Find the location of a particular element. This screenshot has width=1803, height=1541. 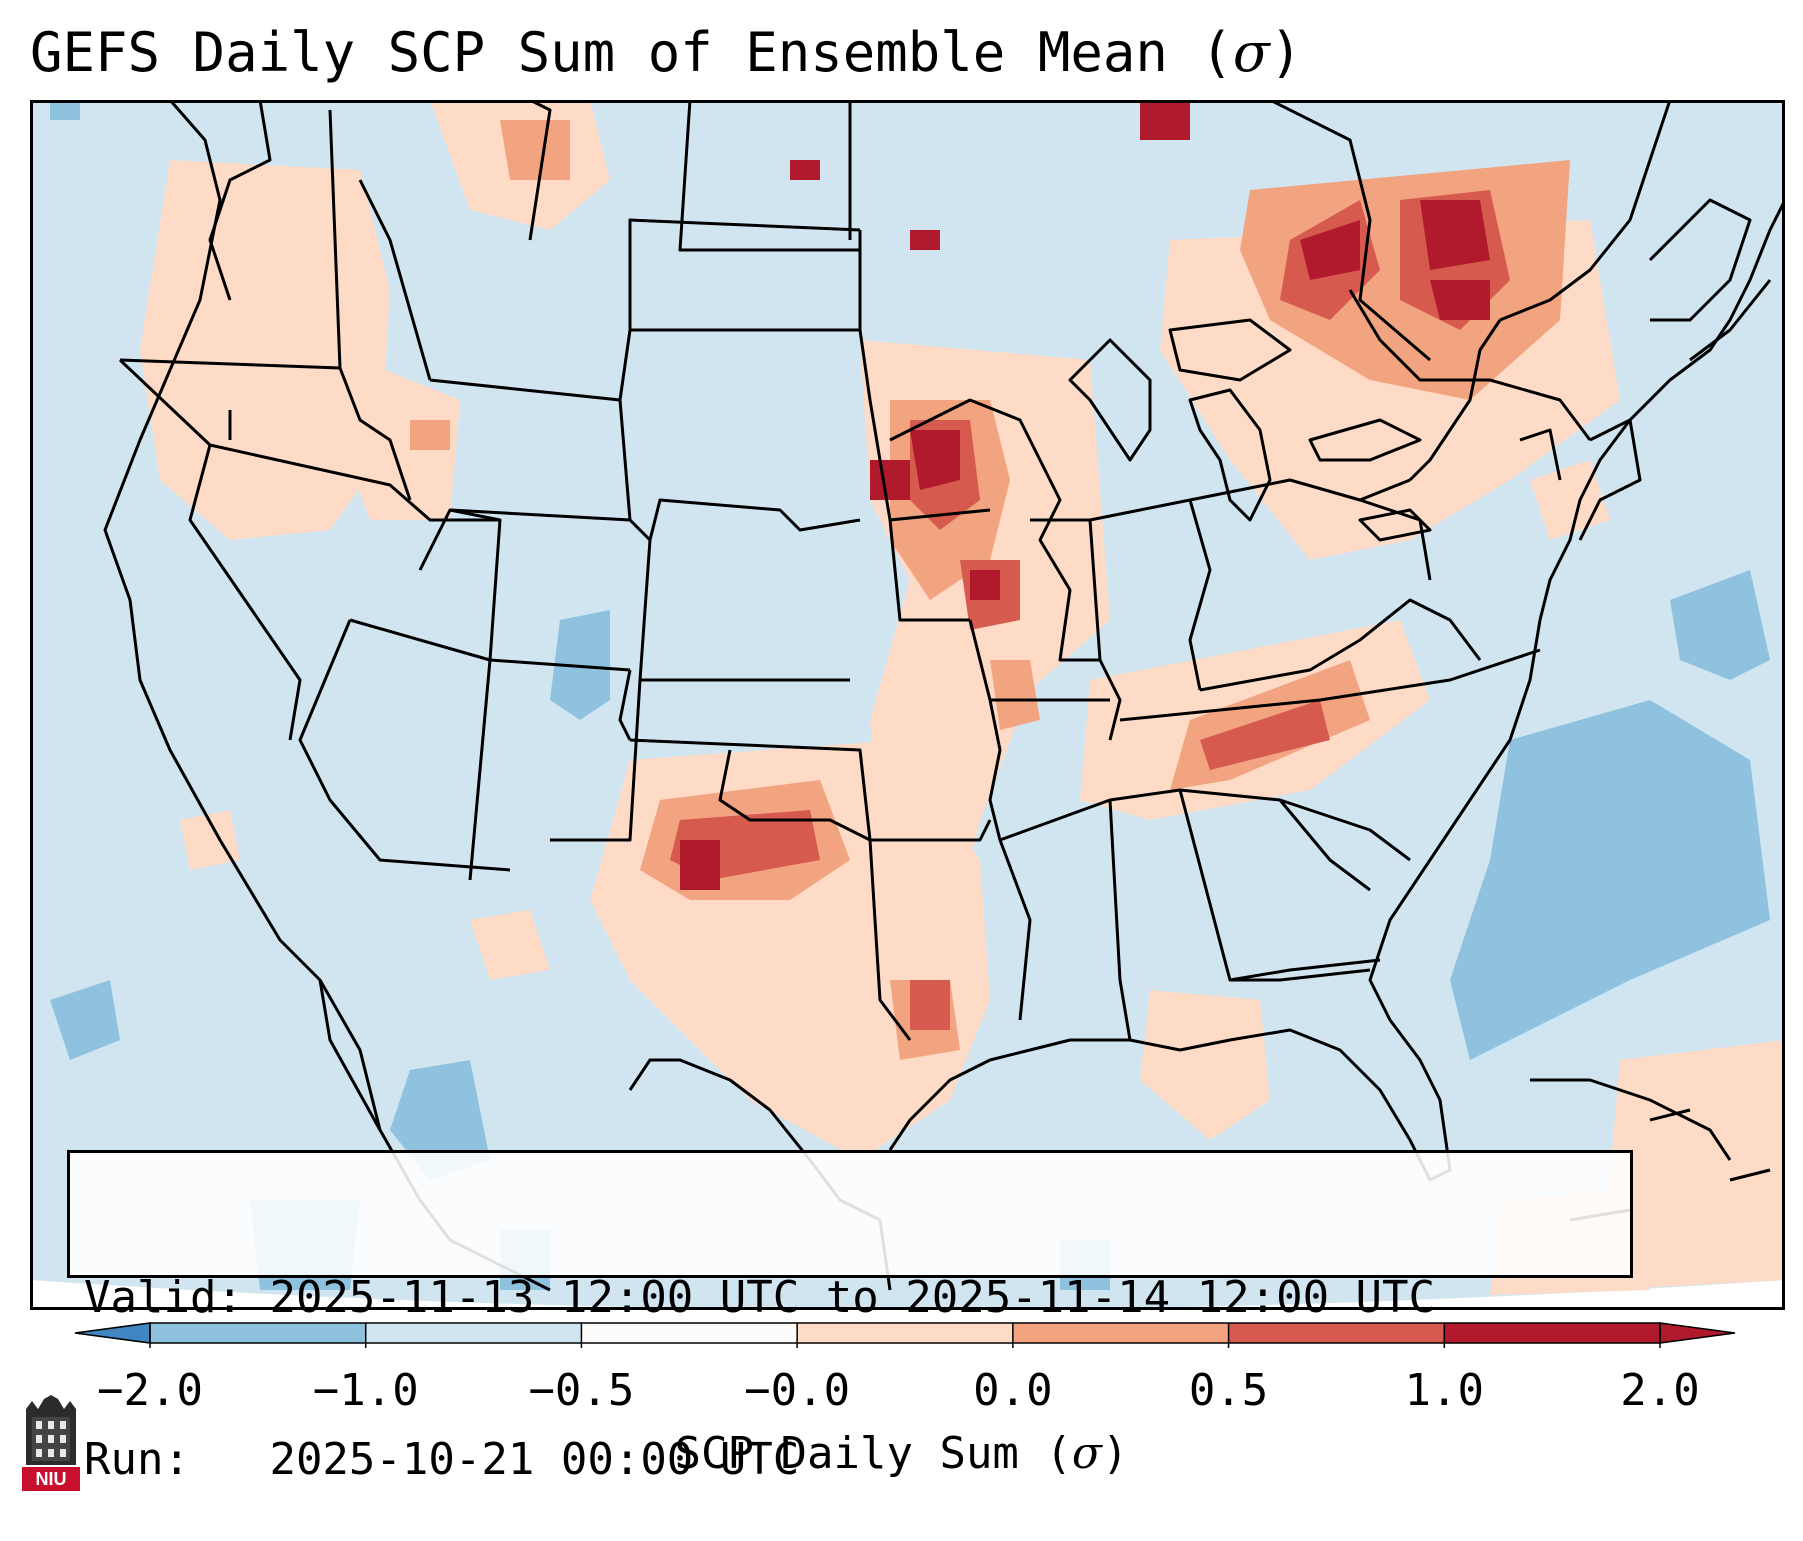

title-sigma: σ is located at coordinates (1251, 52).